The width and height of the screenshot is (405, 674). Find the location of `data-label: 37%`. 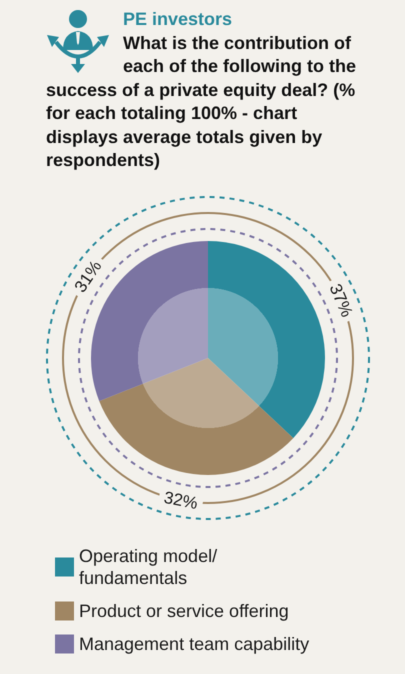

data-label: 37% is located at coordinates (341, 300).